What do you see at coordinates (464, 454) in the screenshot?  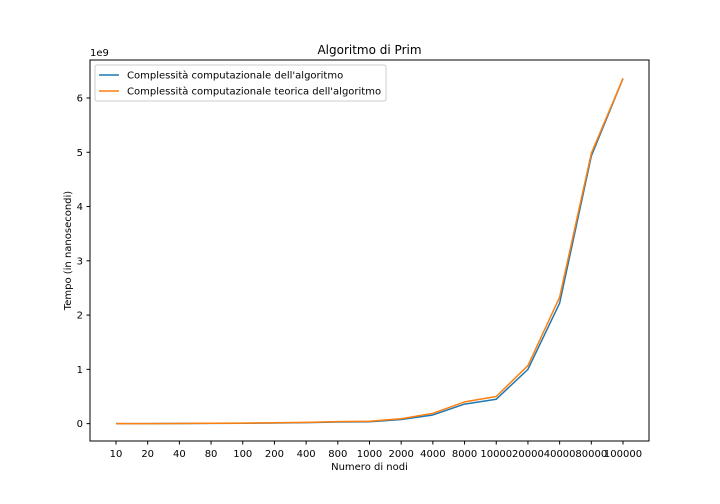 I see `x-tick-label: 8000` at bounding box center [464, 454].